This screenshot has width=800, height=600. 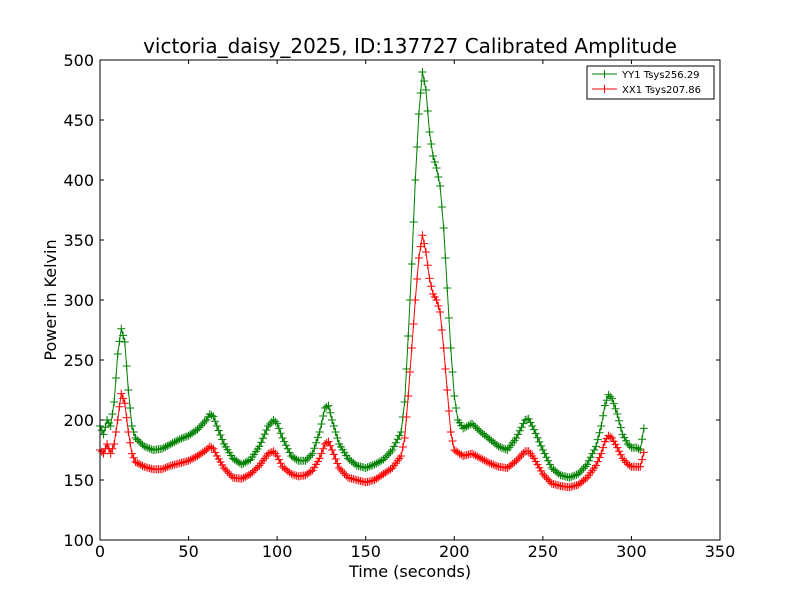 I want to click on y-tick-label: 250, so click(x=78, y=360).